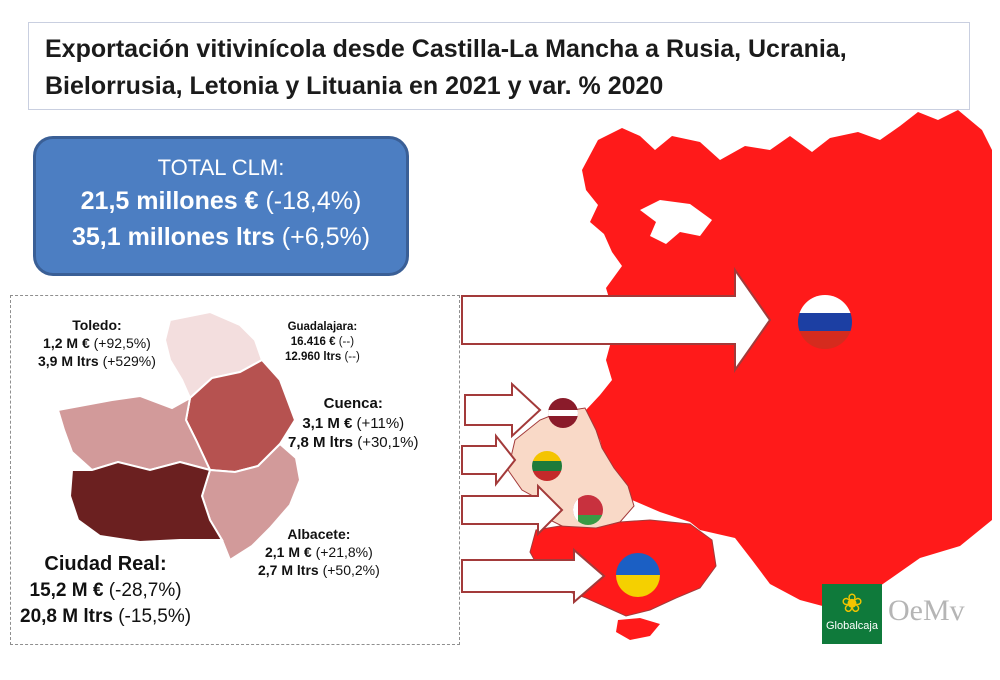 This screenshot has height=680, width=1000. What do you see at coordinates (134, 433) in the screenshot?
I see `province-toledo` at bounding box center [134, 433].